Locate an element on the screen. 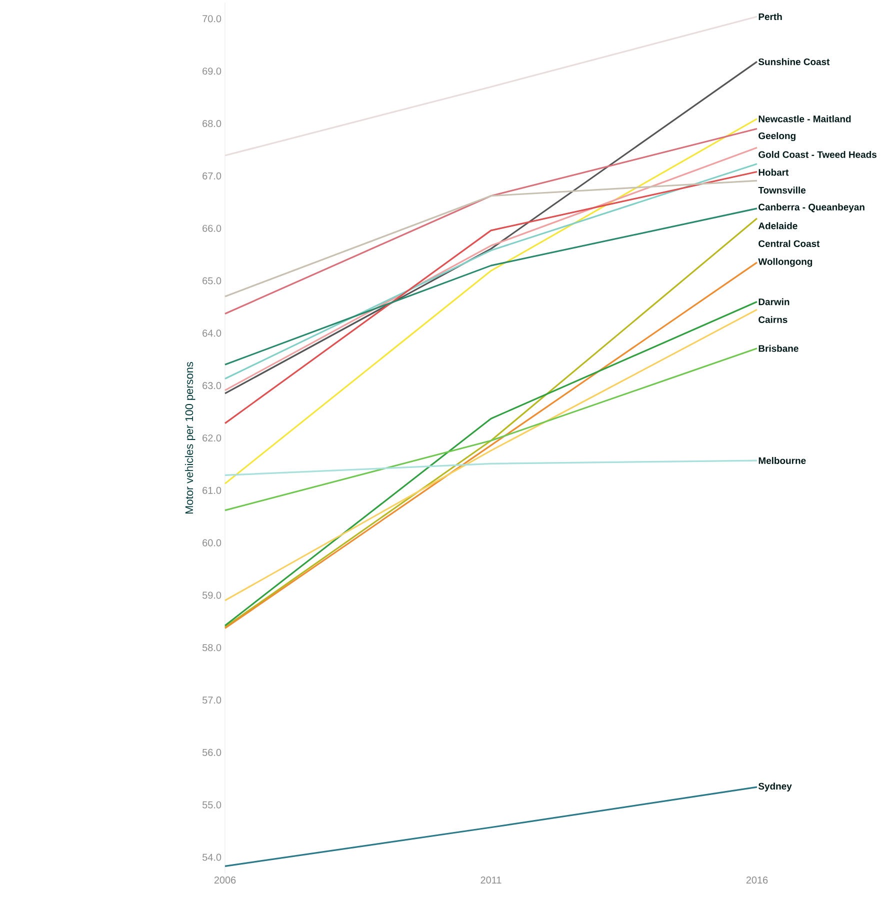  y-tick-label: 57.0 is located at coordinates (212, 700).